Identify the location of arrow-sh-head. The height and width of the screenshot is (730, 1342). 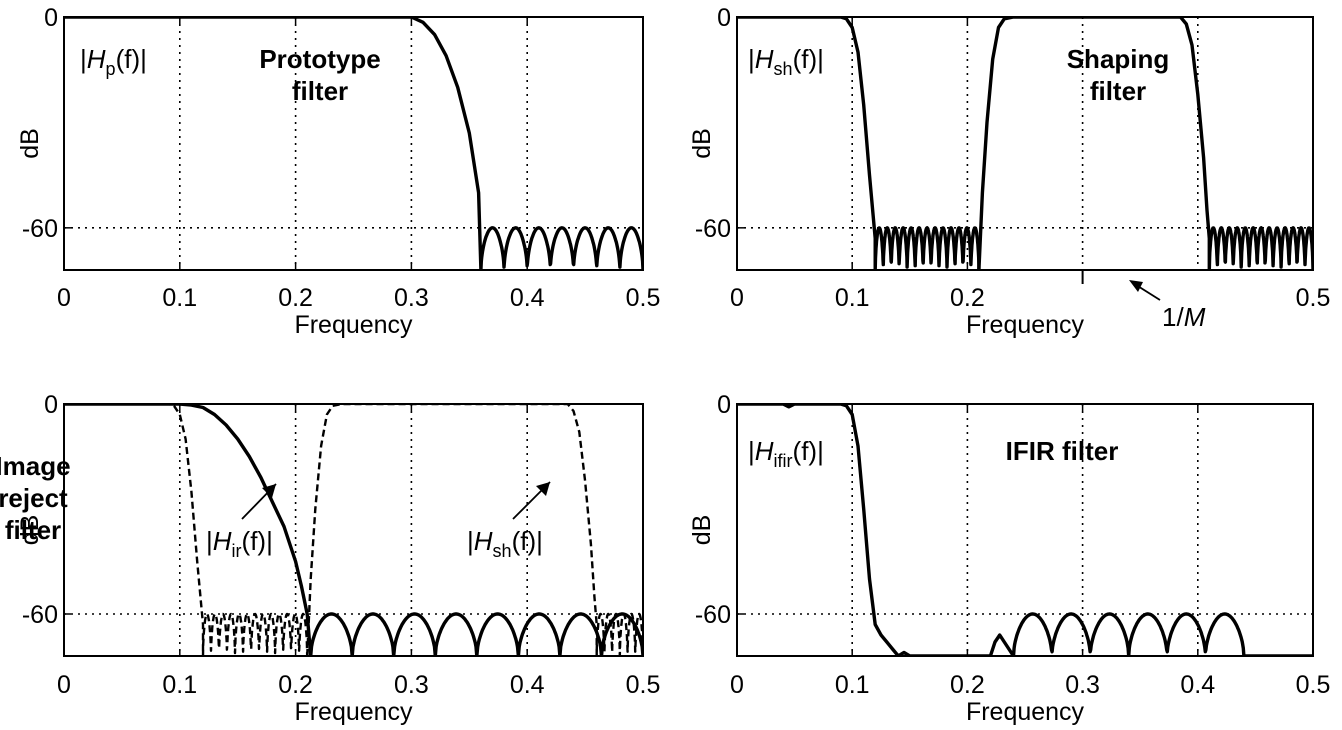
(543, 489).